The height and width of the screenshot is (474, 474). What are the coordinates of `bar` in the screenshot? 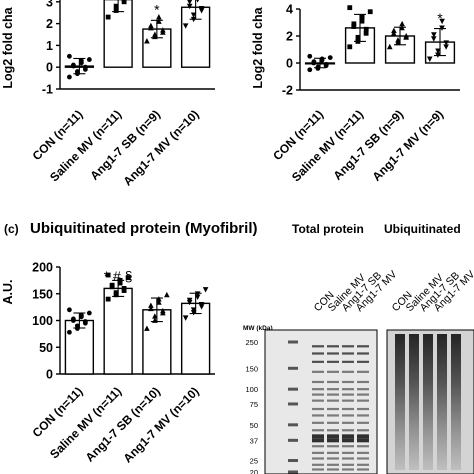 It's located at (118, 34).